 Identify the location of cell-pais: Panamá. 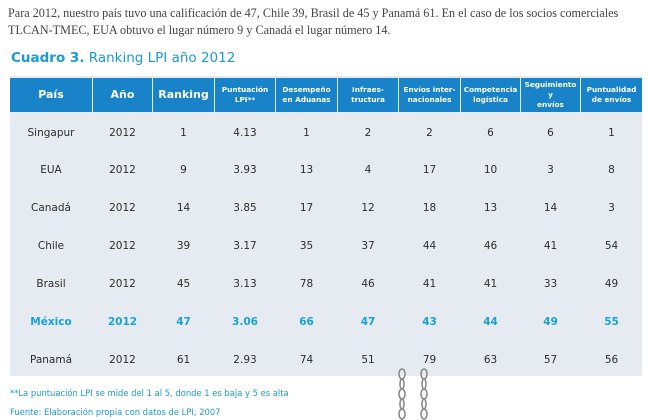
(51, 360).